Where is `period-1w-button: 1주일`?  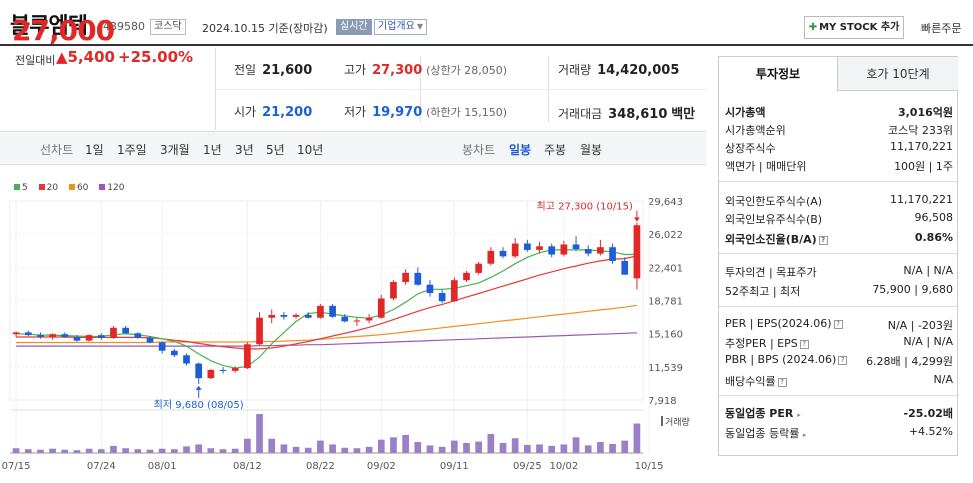
period-1w-button: 1주일 is located at coordinates (132, 150).